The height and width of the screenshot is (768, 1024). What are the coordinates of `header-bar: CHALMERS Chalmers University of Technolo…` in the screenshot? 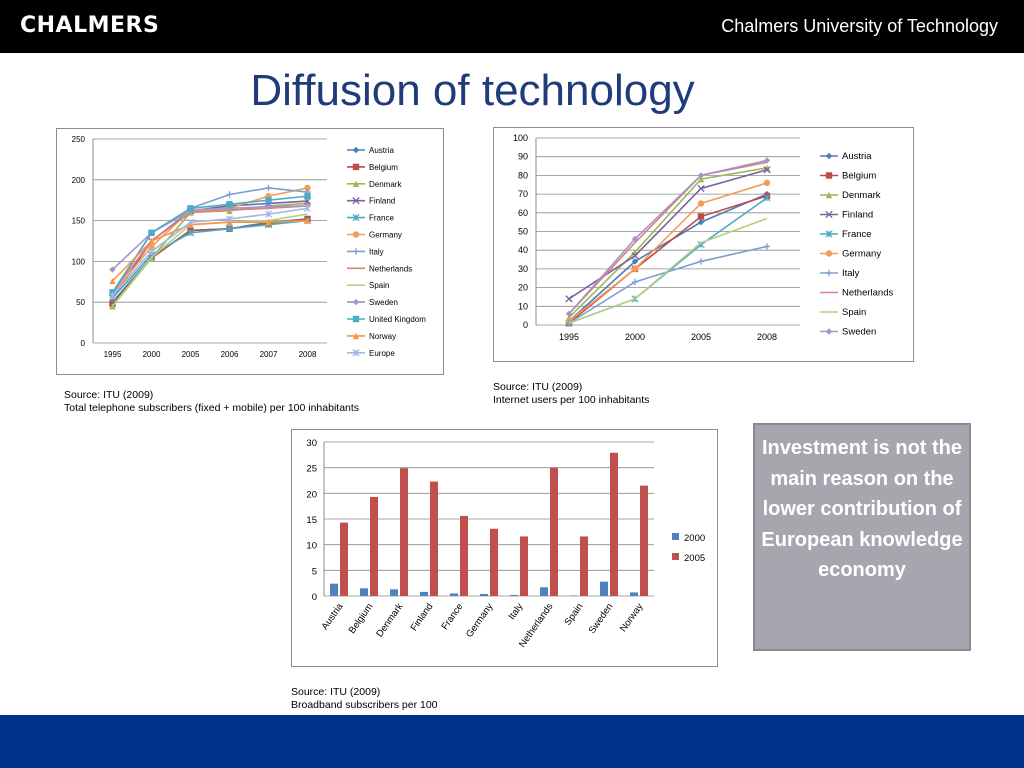 It's located at (512, 26).